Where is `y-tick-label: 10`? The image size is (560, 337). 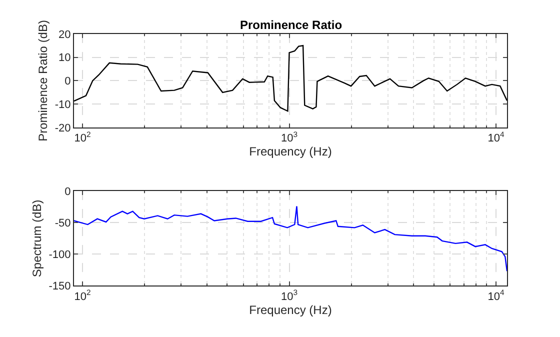
y-tick-label: 10 is located at coordinates (64, 58).